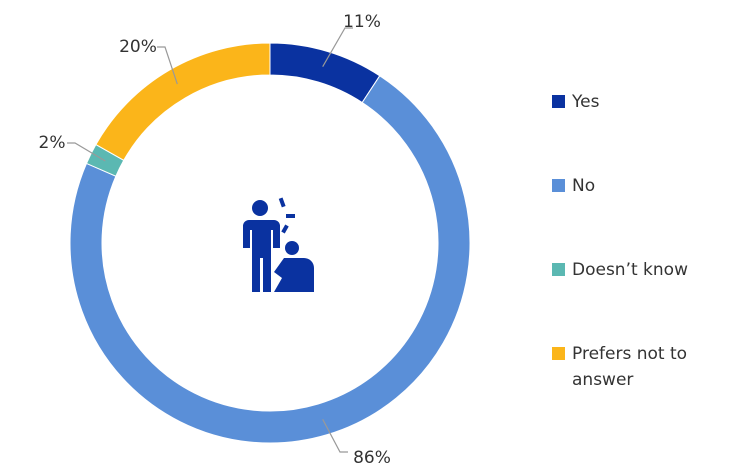 The image size is (732, 467). I want to click on legend-item: Prefers not to answer, so click(637, 367).